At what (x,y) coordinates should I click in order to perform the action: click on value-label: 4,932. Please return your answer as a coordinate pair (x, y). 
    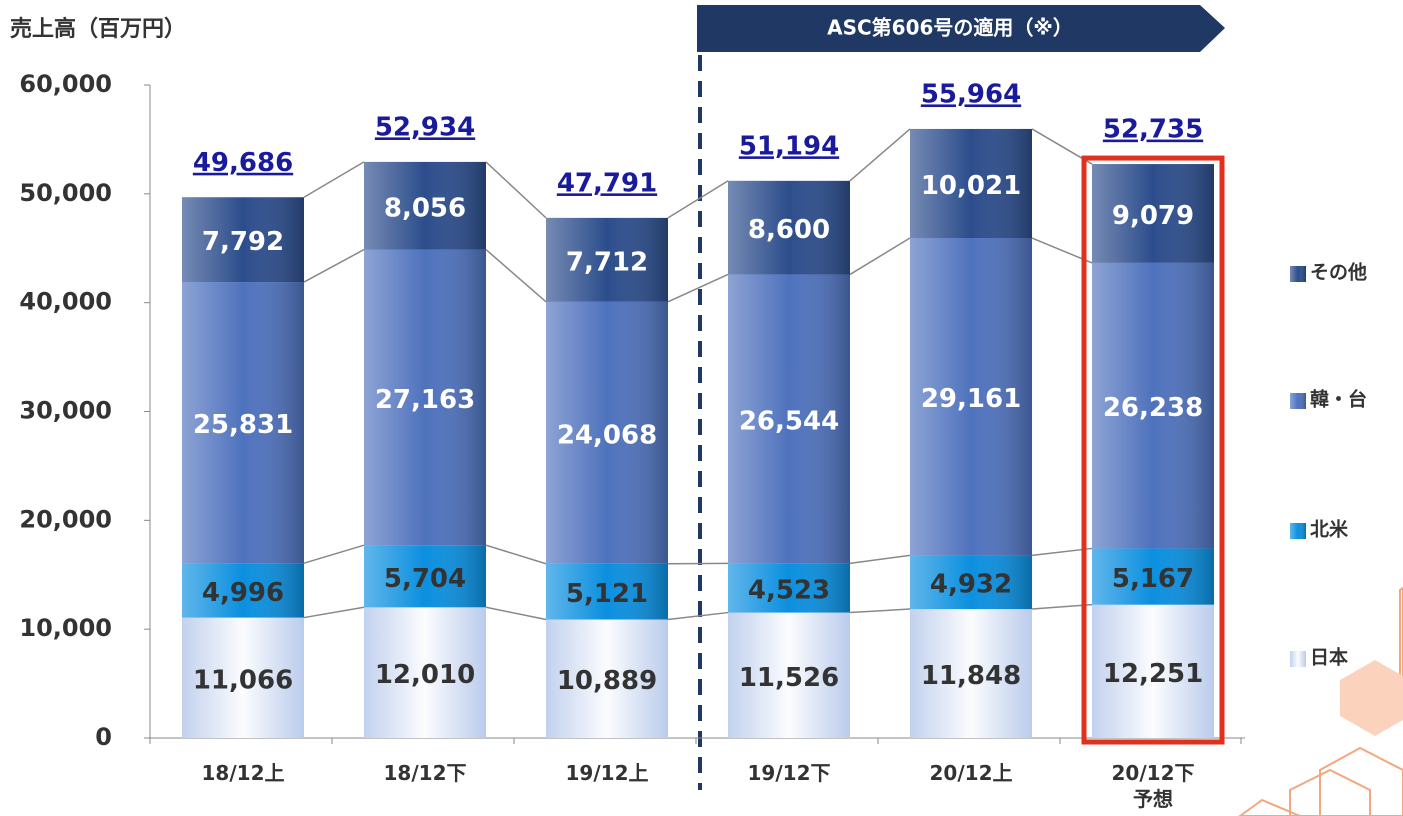
    Looking at the image, I should click on (971, 585).